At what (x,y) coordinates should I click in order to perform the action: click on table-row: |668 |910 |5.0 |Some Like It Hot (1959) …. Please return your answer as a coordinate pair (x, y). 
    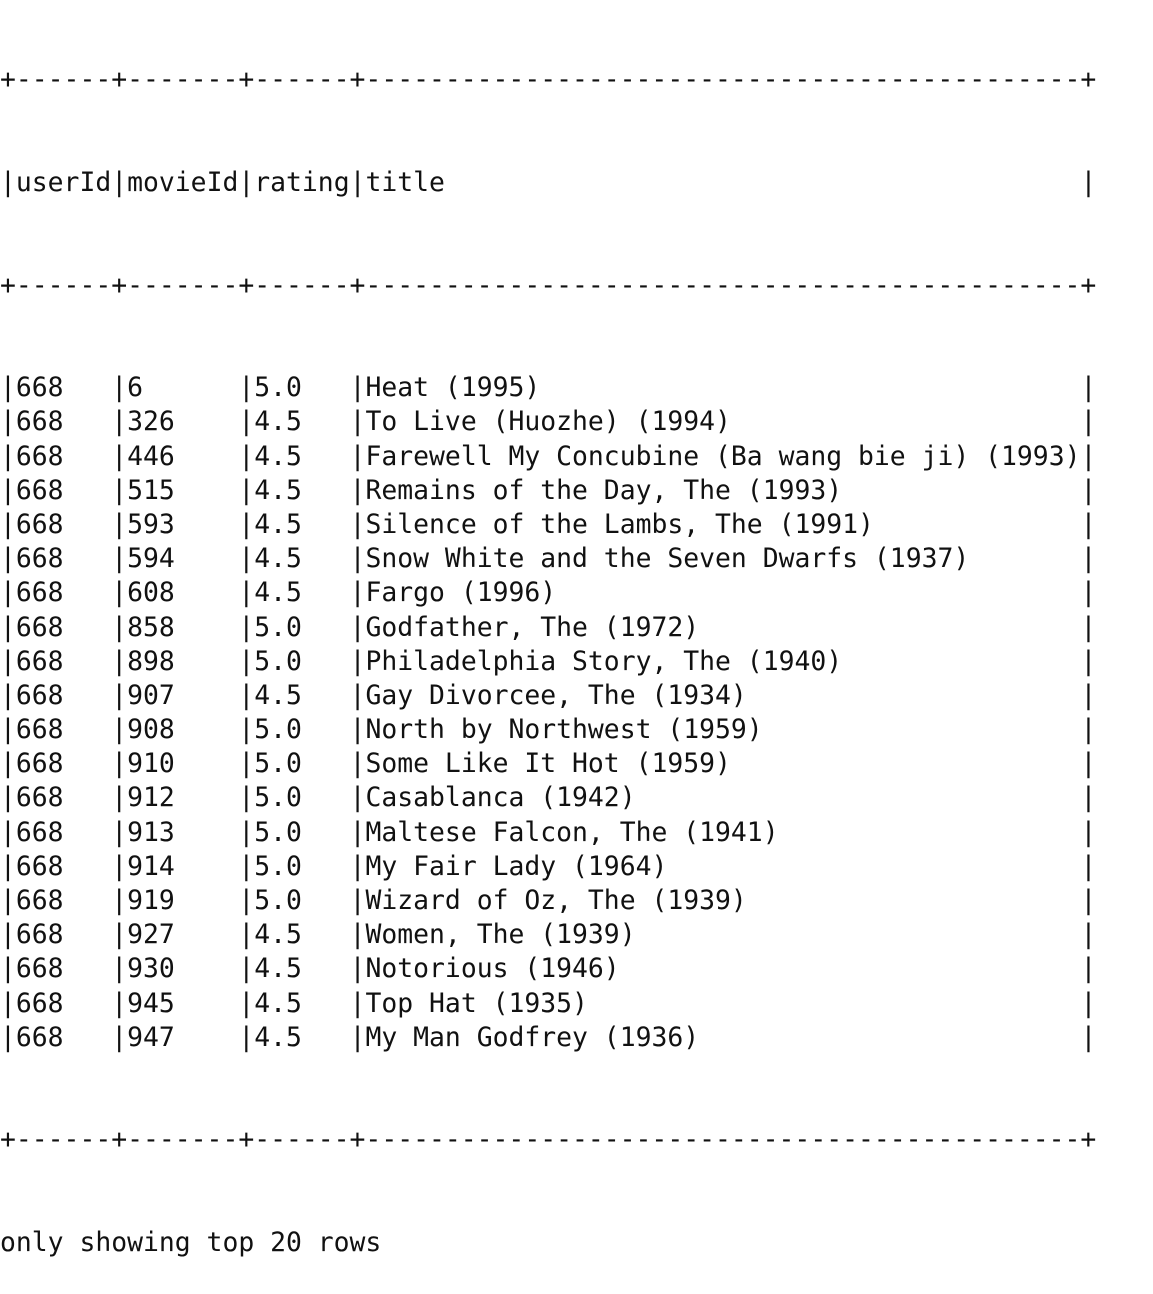
    Looking at the image, I should click on (548, 764).